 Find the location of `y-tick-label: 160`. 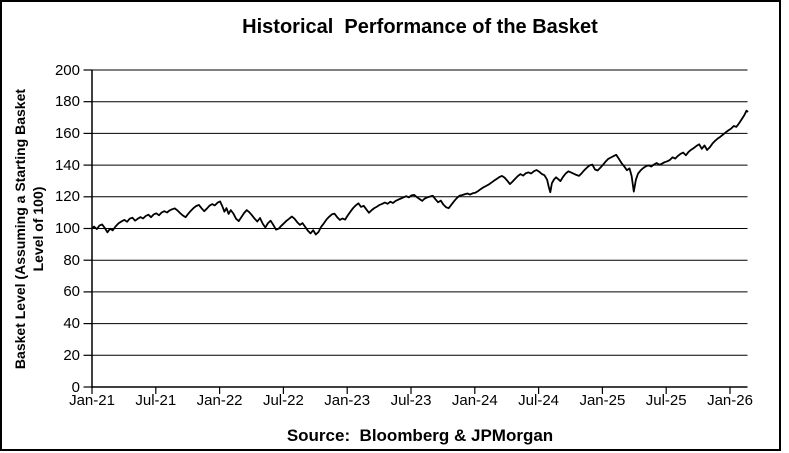

y-tick-label: 160 is located at coordinates (67, 133).